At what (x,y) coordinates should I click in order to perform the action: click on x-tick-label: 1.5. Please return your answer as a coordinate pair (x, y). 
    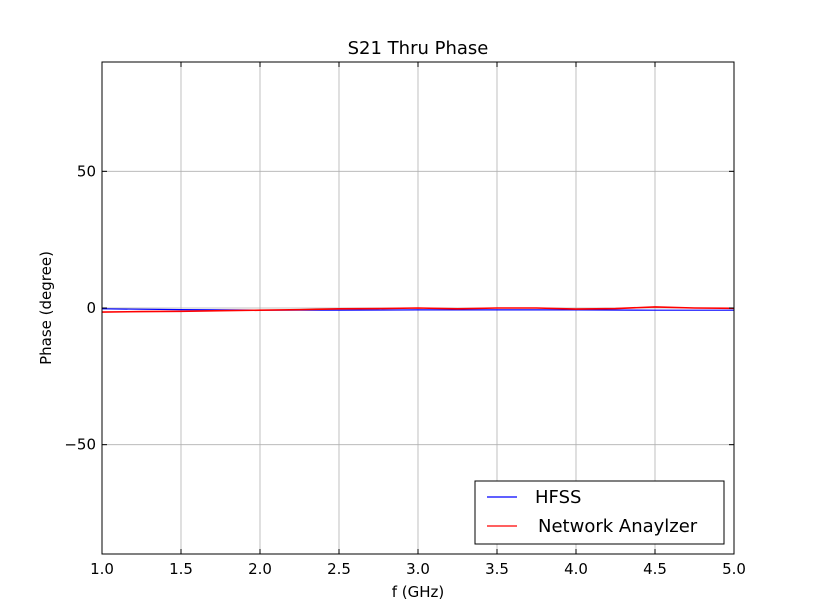
    Looking at the image, I should click on (181, 569).